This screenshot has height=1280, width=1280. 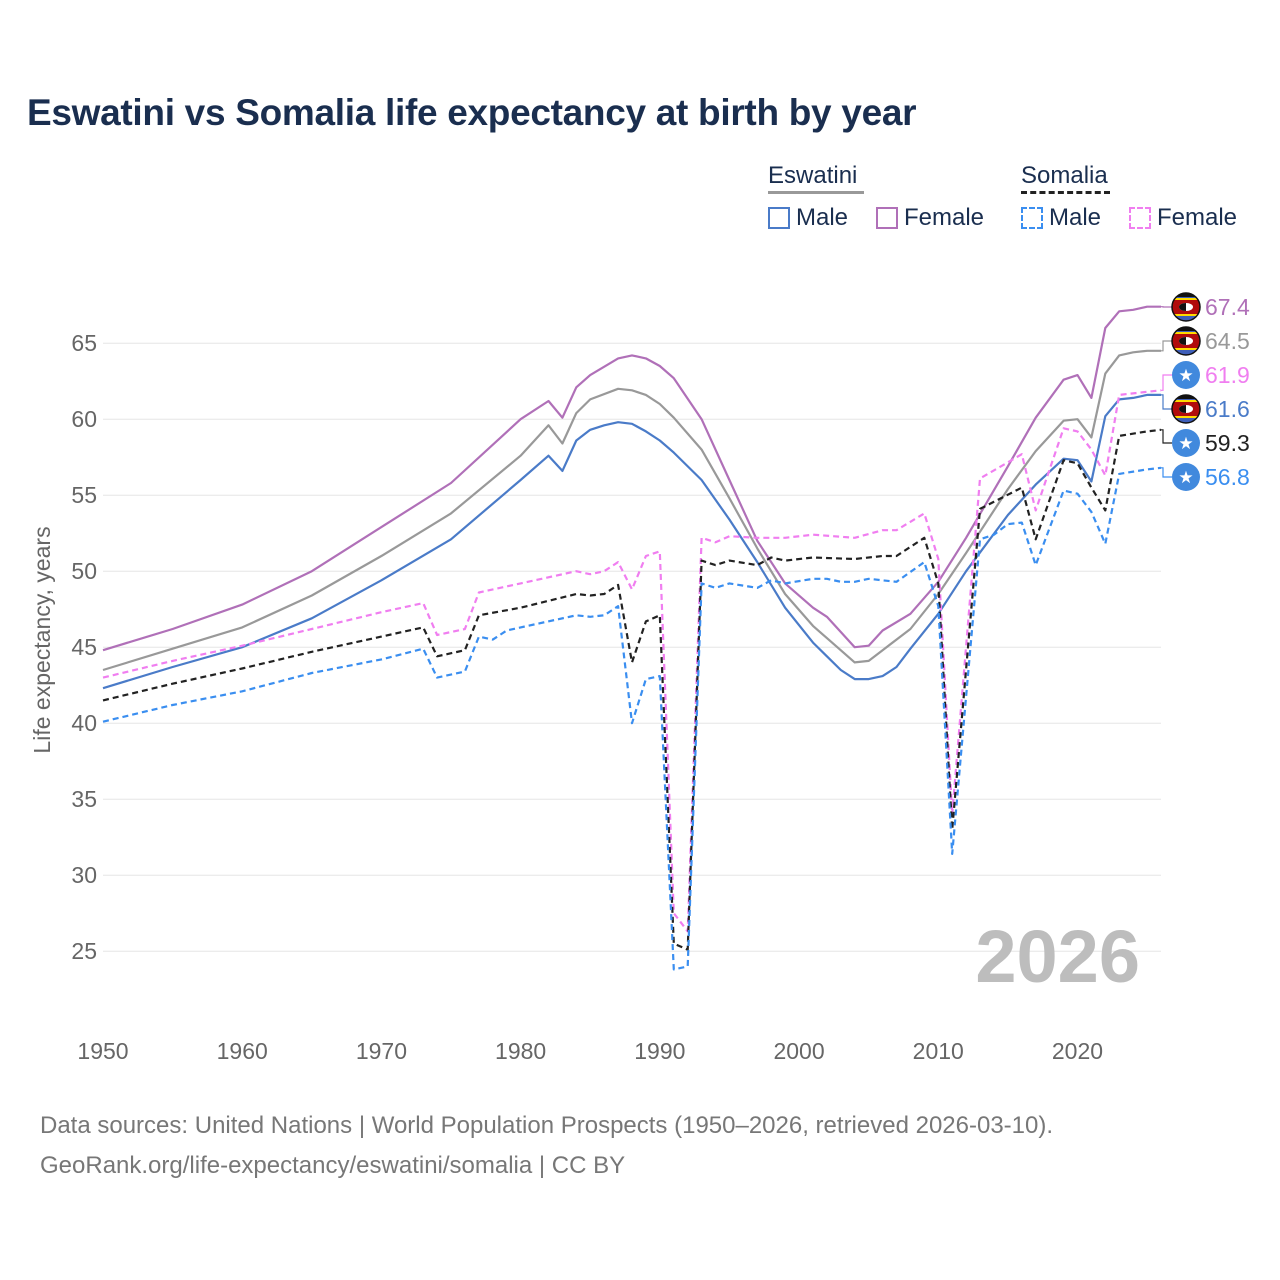 What do you see at coordinates (1227, 409) in the screenshot?
I see `end-value-label: 61.6` at bounding box center [1227, 409].